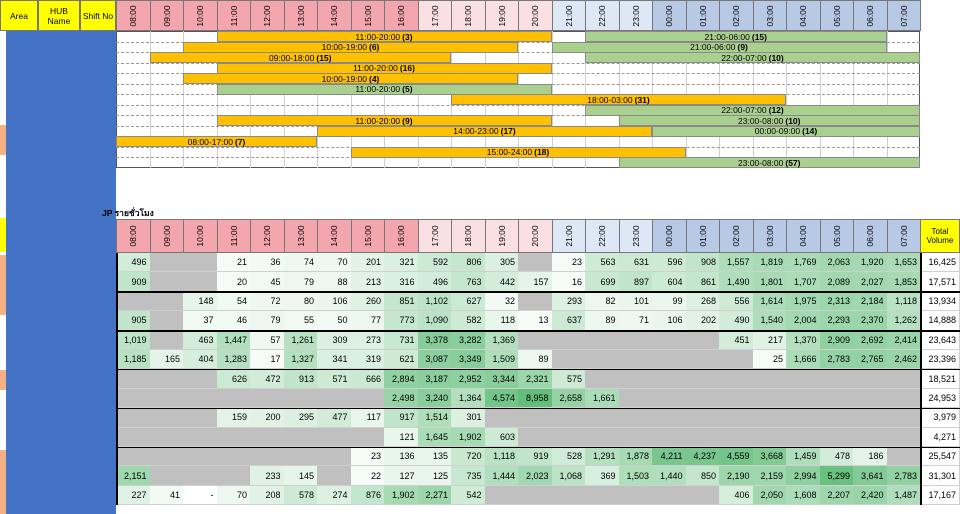 This screenshot has height=514, width=960. I want to click on shift-bar: 15:00-24:00 (18), so click(518, 152).